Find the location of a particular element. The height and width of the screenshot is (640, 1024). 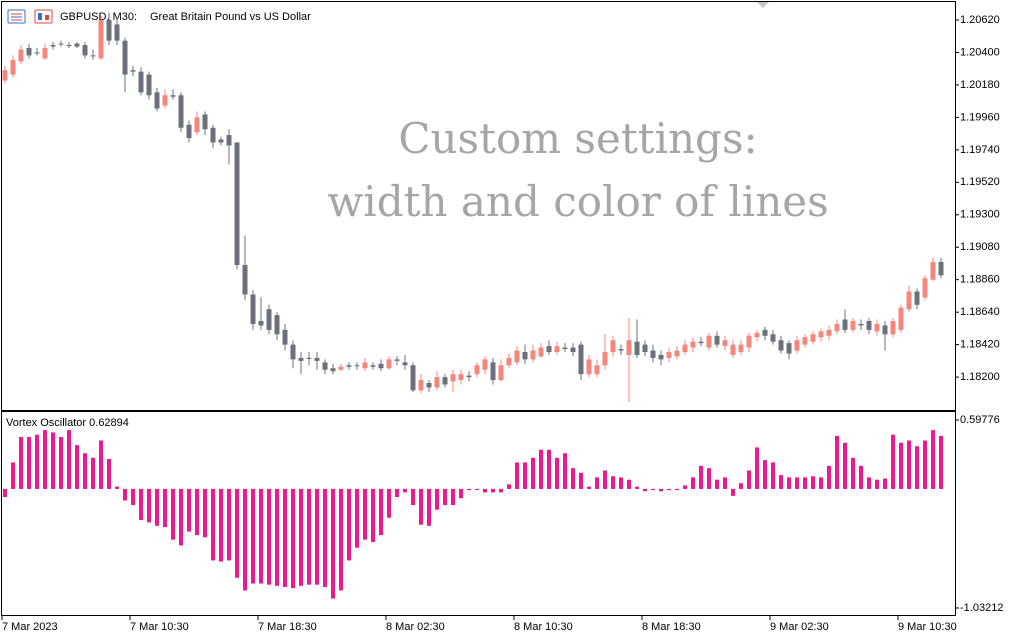

indicator-title: Vortex Oscillator 0.62894 is located at coordinates (67, 423).